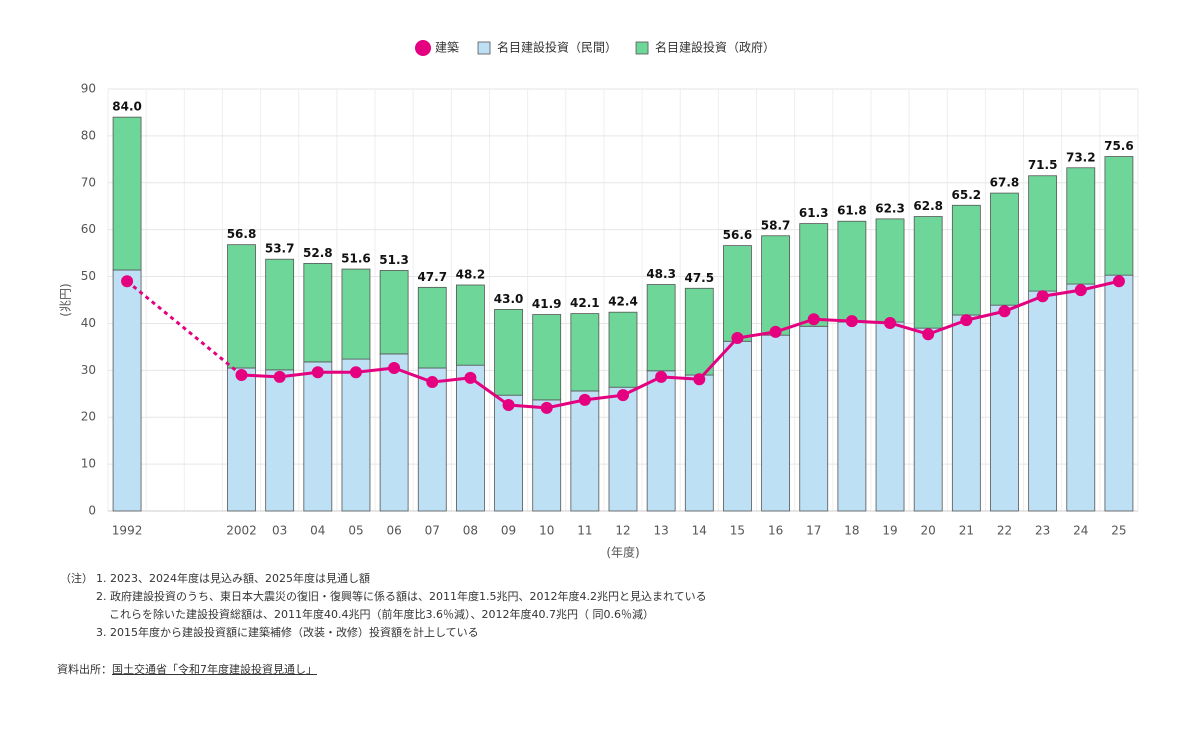 This screenshot has width=1200, height=735. What do you see at coordinates (280, 249) in the screenshot?
I see `total-label: 53.7` at bounding box center [280, 249].